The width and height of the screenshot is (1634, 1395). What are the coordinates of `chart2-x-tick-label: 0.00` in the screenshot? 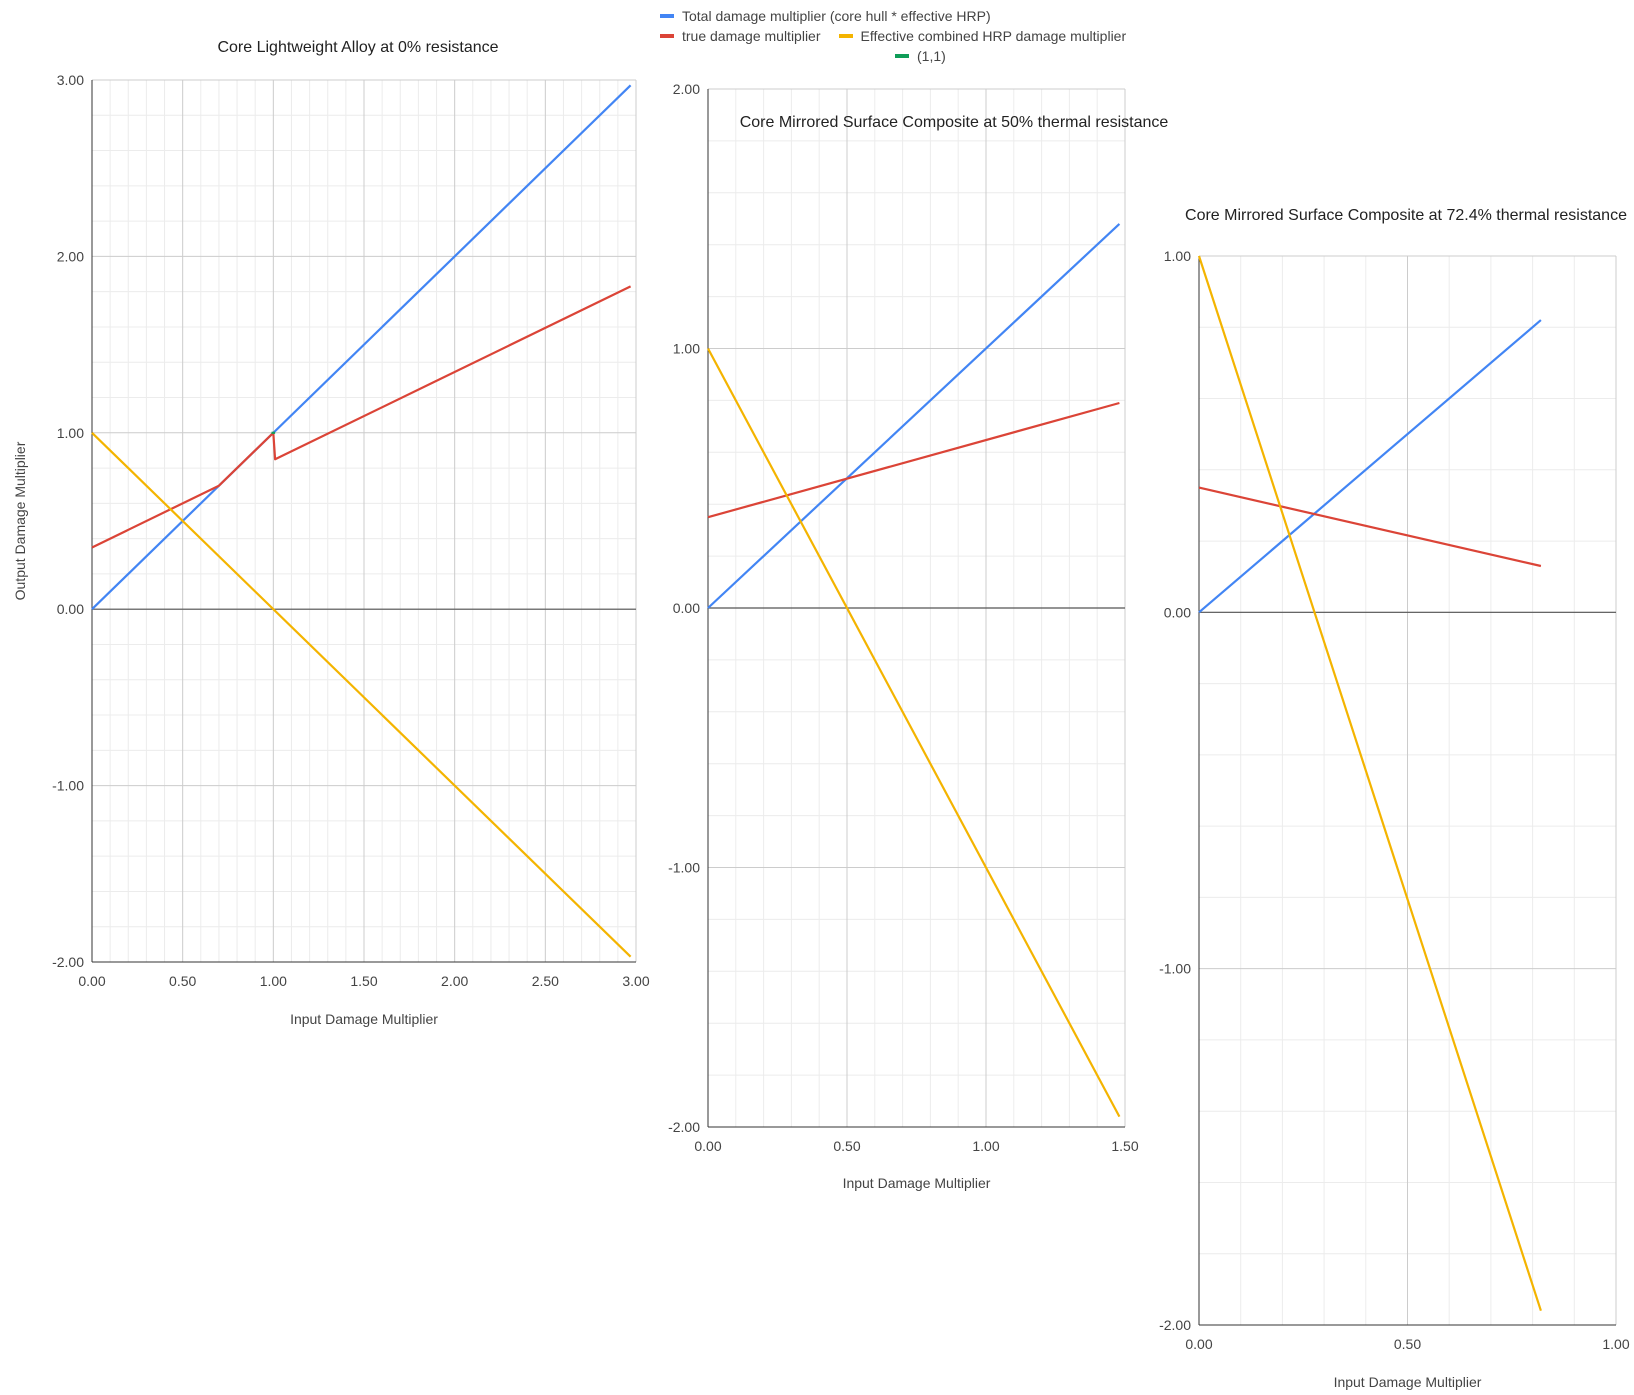 It's located at (707, 1146).